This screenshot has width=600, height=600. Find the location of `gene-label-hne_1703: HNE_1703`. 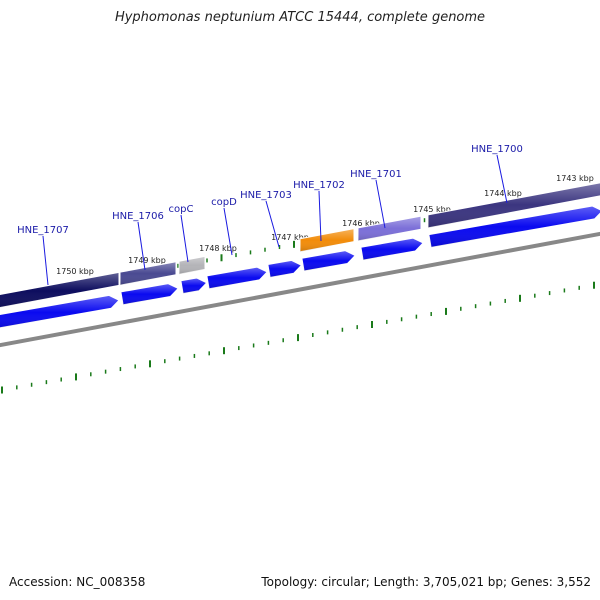

gene-label-hne_1703: HNE_1703 is located at coordinates (266, 195).